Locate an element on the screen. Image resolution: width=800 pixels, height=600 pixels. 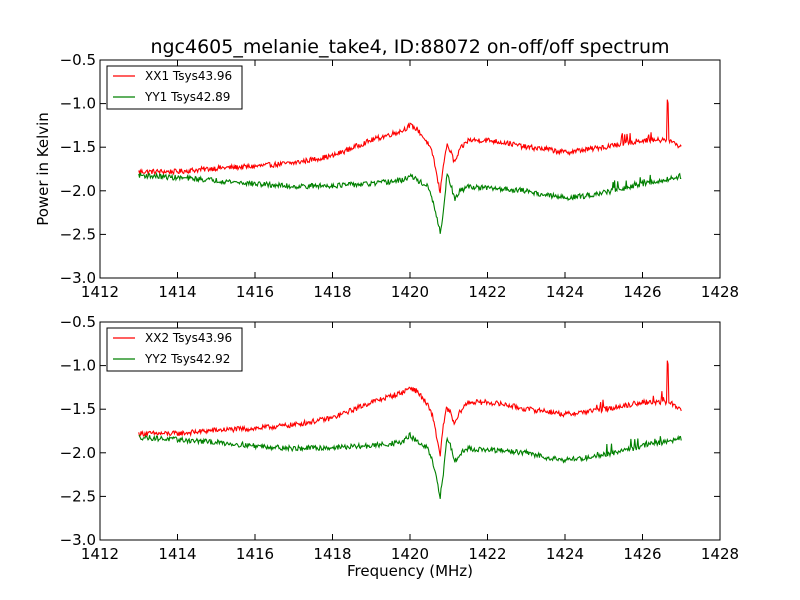
bottom-x-tick-label: 1422 is located at coordinates (487, 554).